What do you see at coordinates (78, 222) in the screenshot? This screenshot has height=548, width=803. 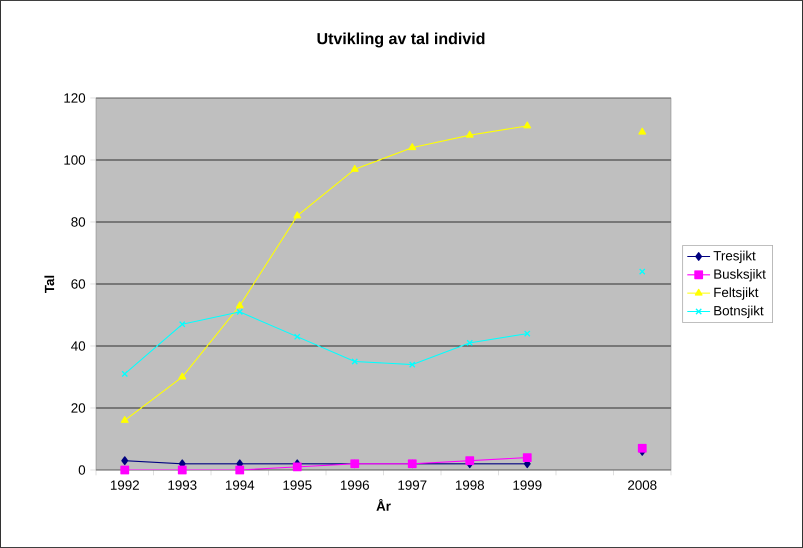 I see `y-tick-label: 80` at bounding box center [78, 222].